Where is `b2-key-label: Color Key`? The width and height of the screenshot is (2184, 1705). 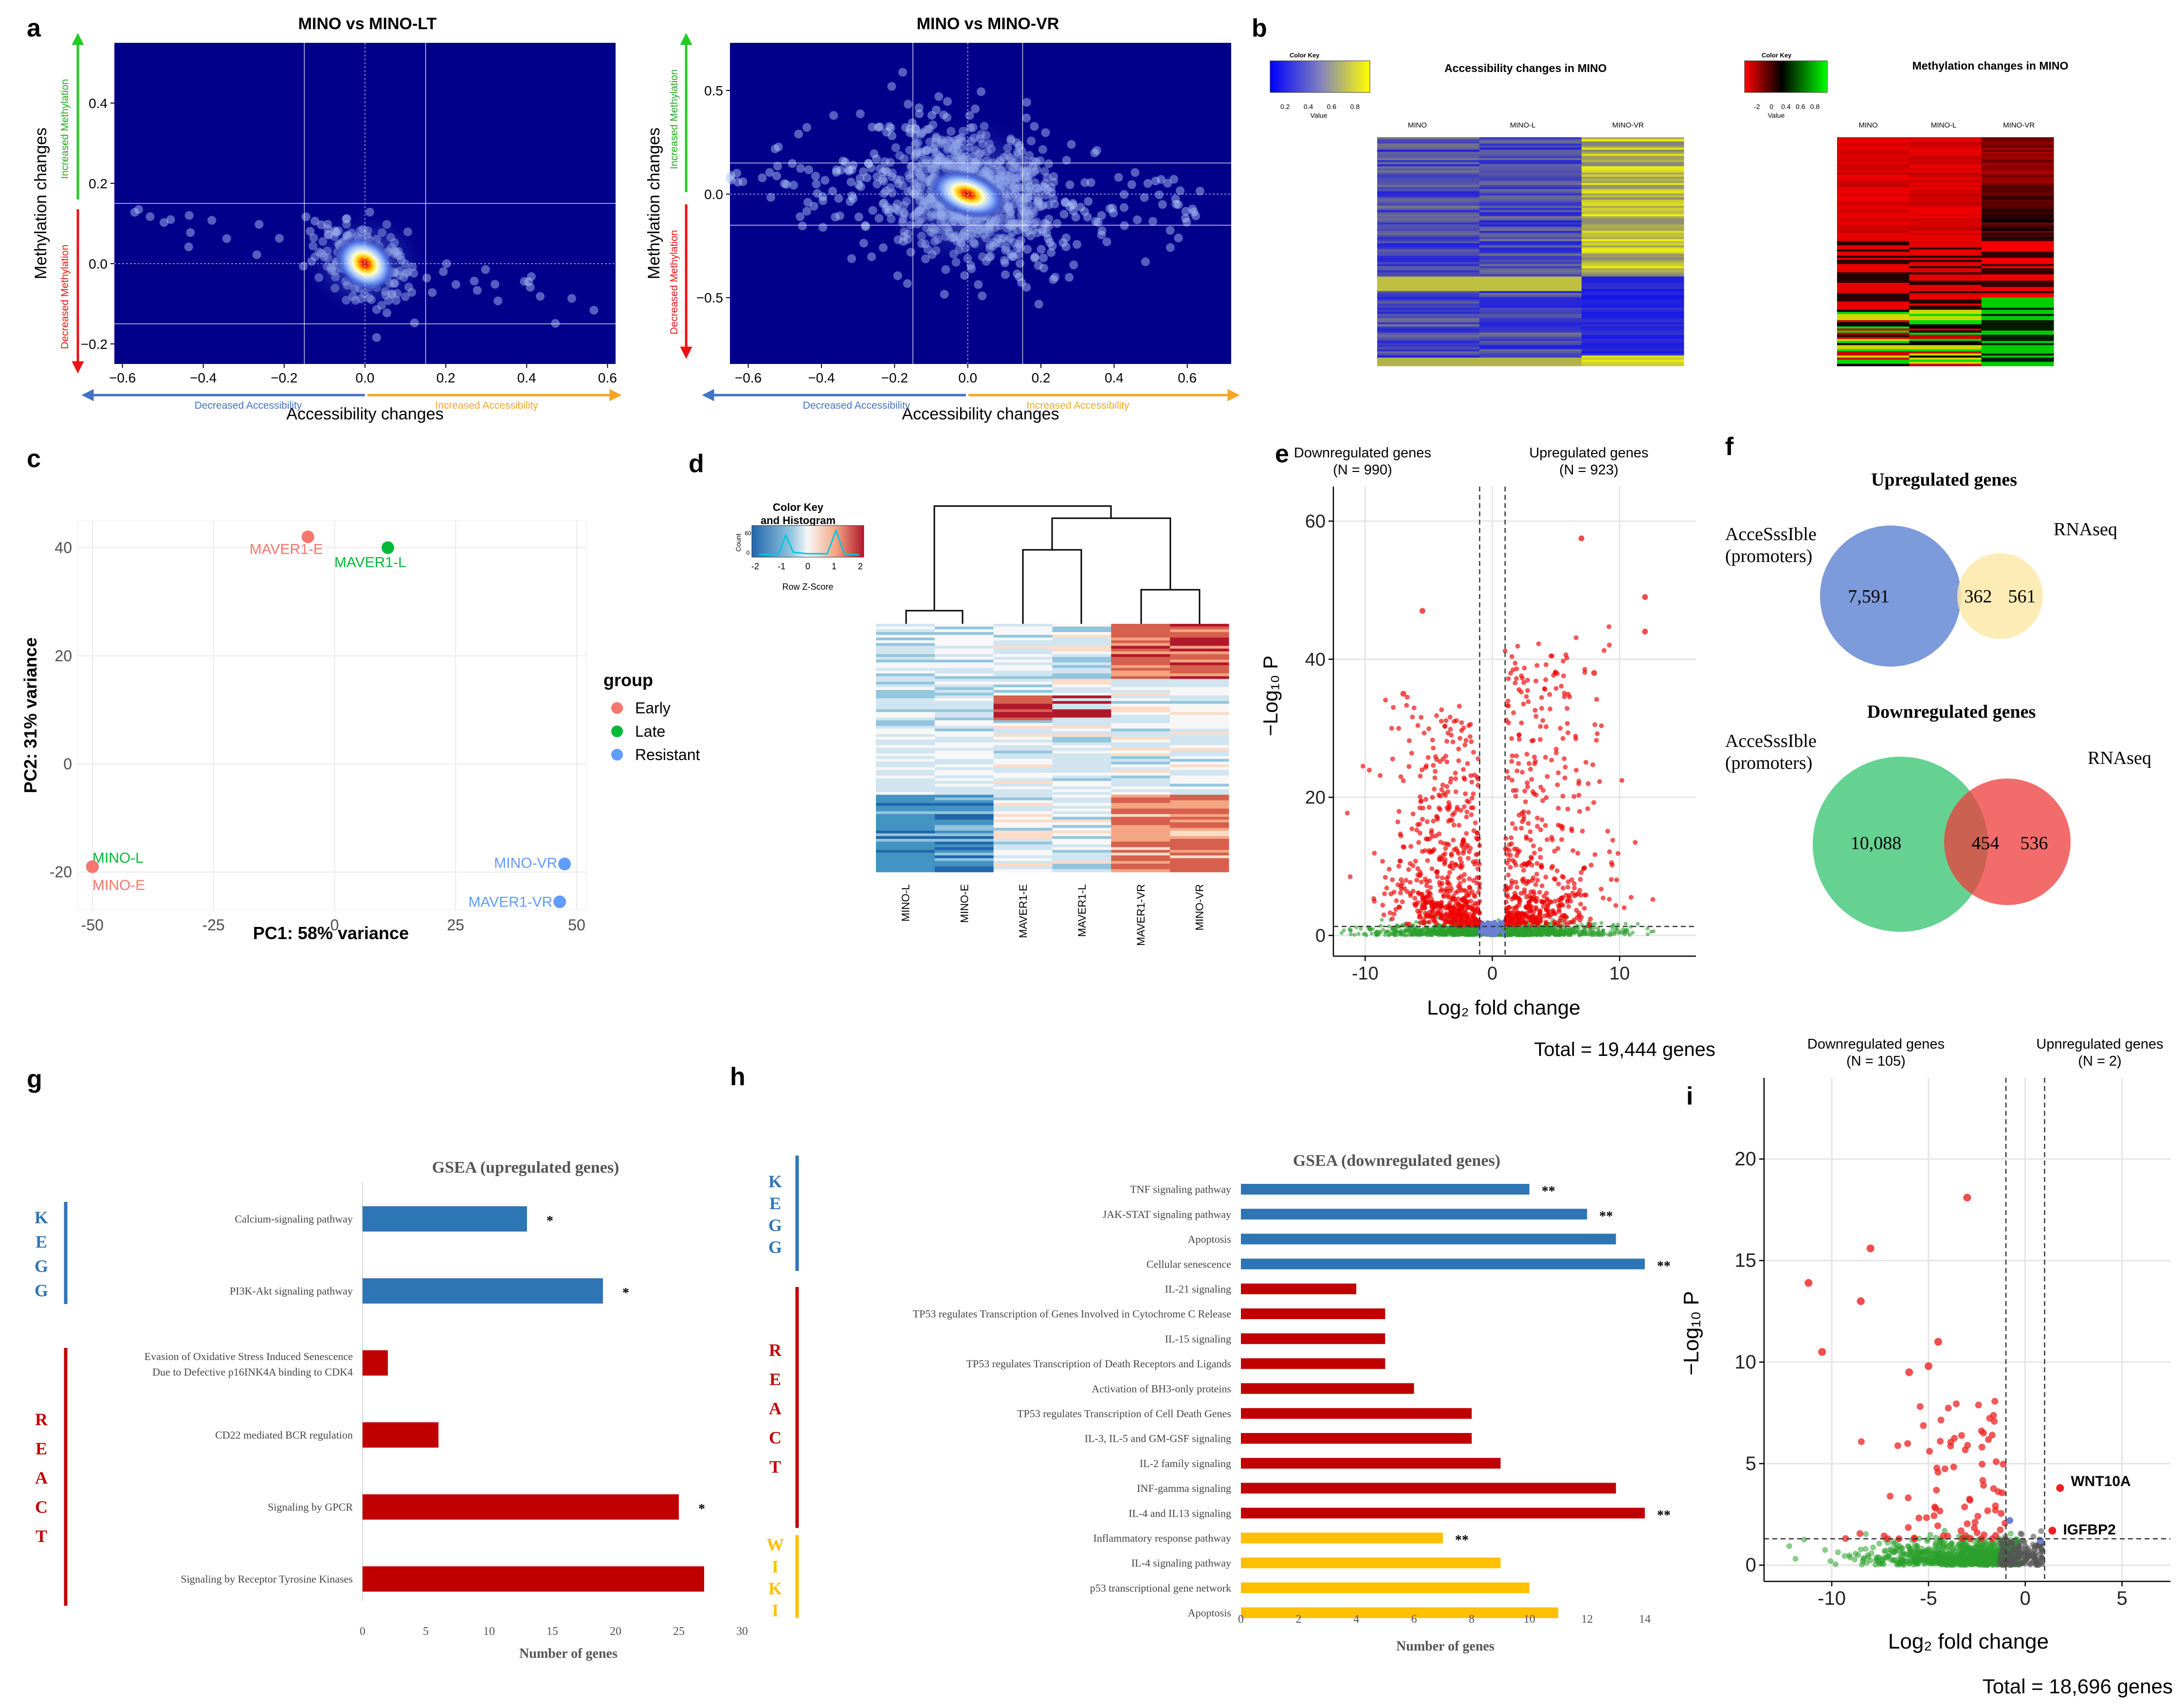 b2-key-label: Color Key is located at coordinates (1777, 55).